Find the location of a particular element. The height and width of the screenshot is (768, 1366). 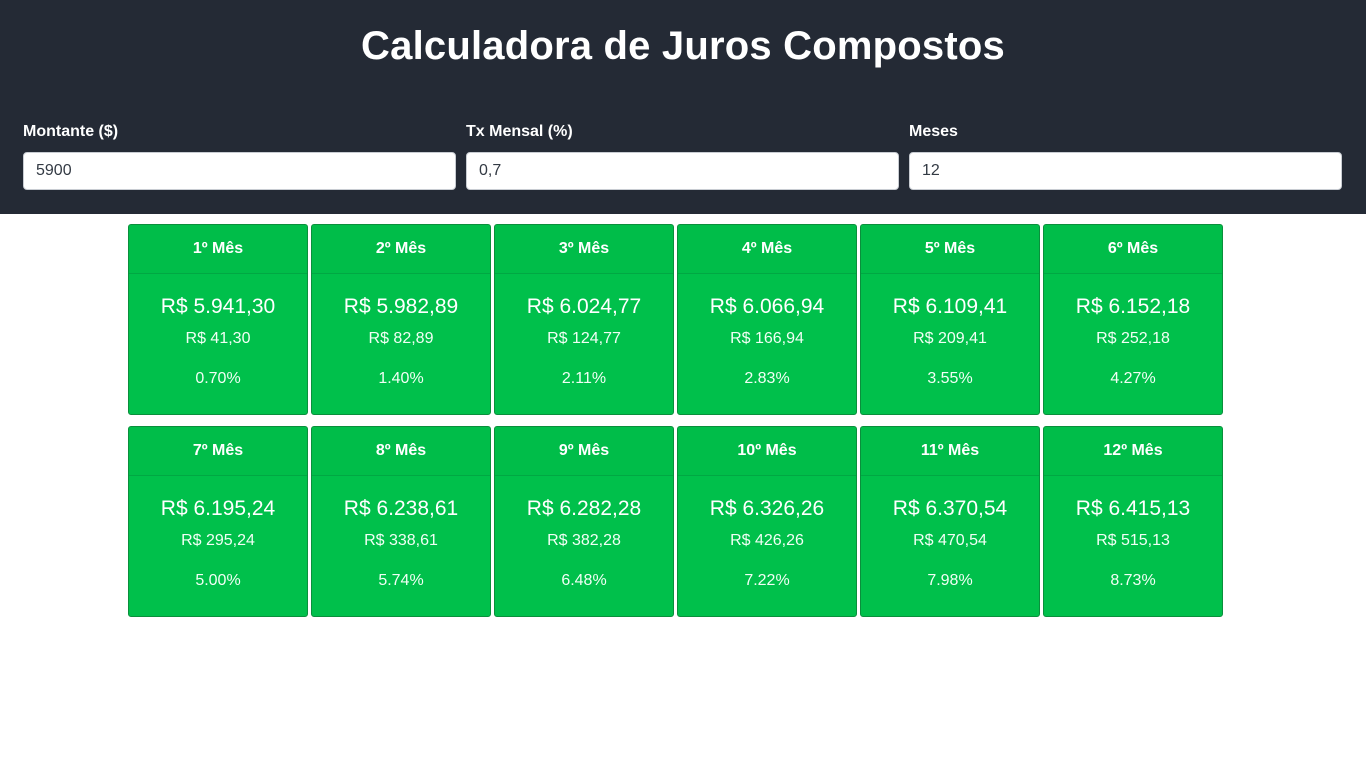

rate-input is located at coordinates (682, 171).